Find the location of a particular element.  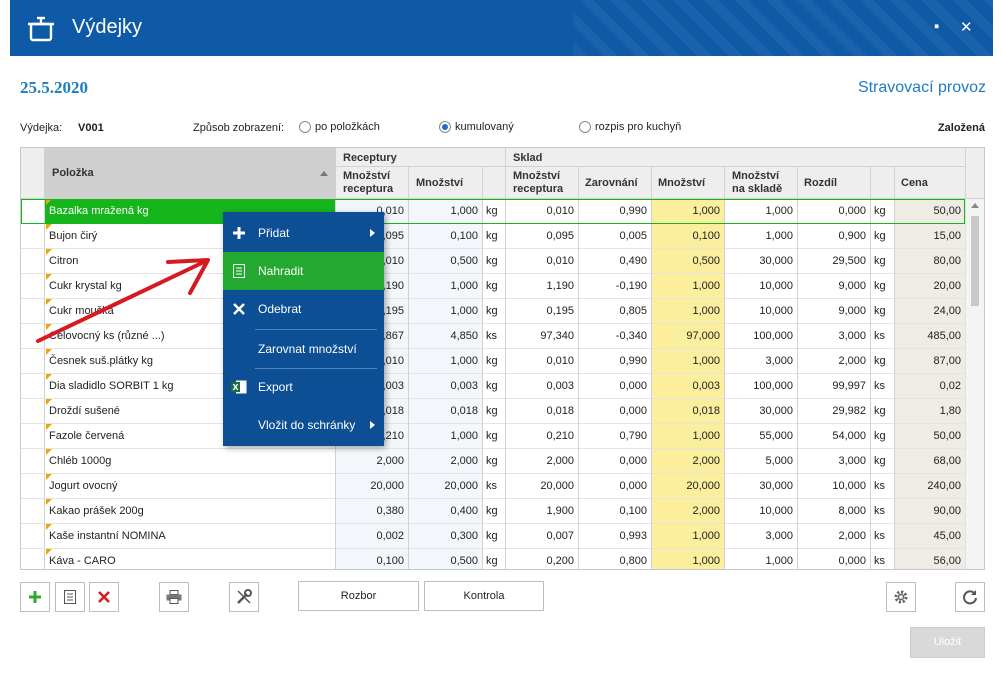

cell-name: Jogurt ovocný is located at coordinates (83, 486).